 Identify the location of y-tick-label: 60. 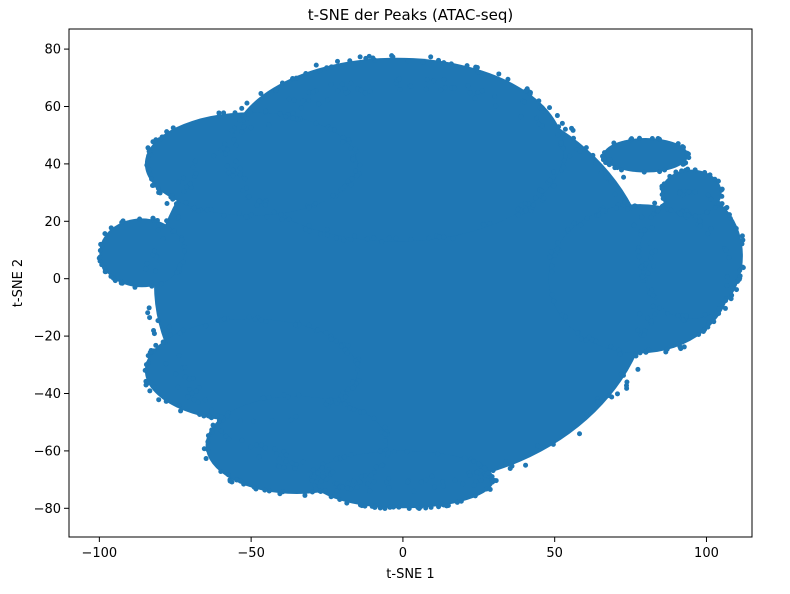
(52, 107).